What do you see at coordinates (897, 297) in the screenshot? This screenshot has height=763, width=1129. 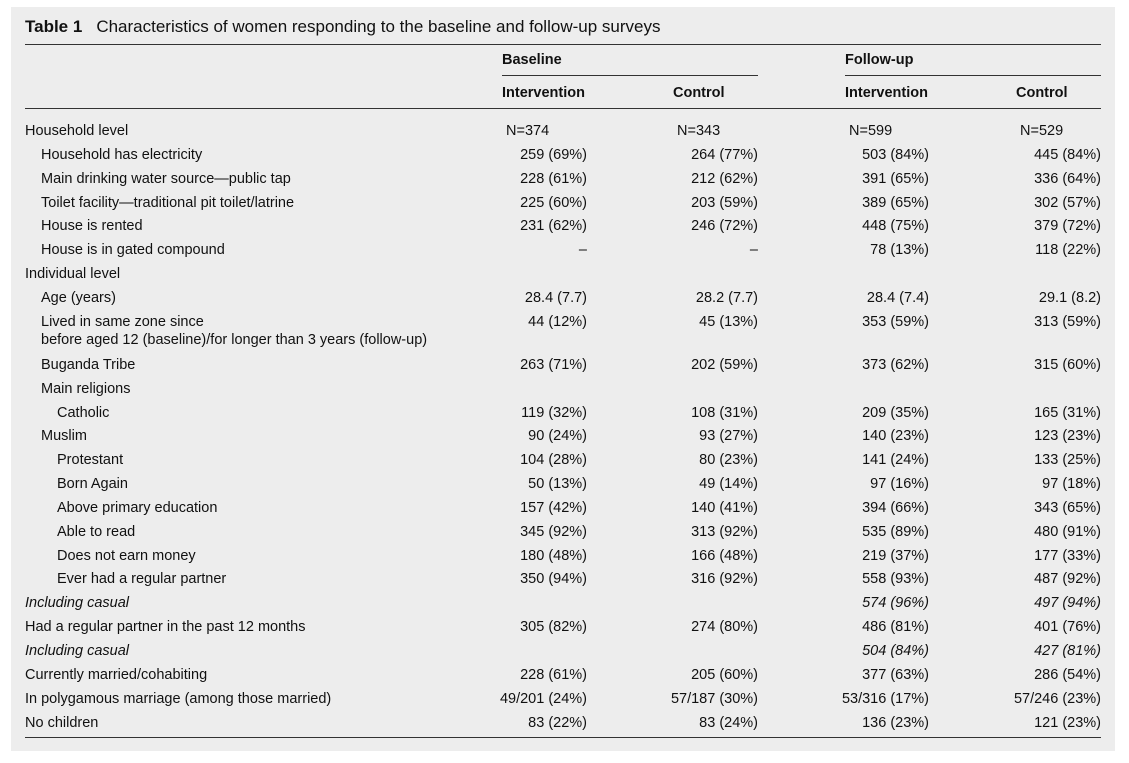 I see `table-cell: 28.4 (7.4)` at bounding box center [897, 297].